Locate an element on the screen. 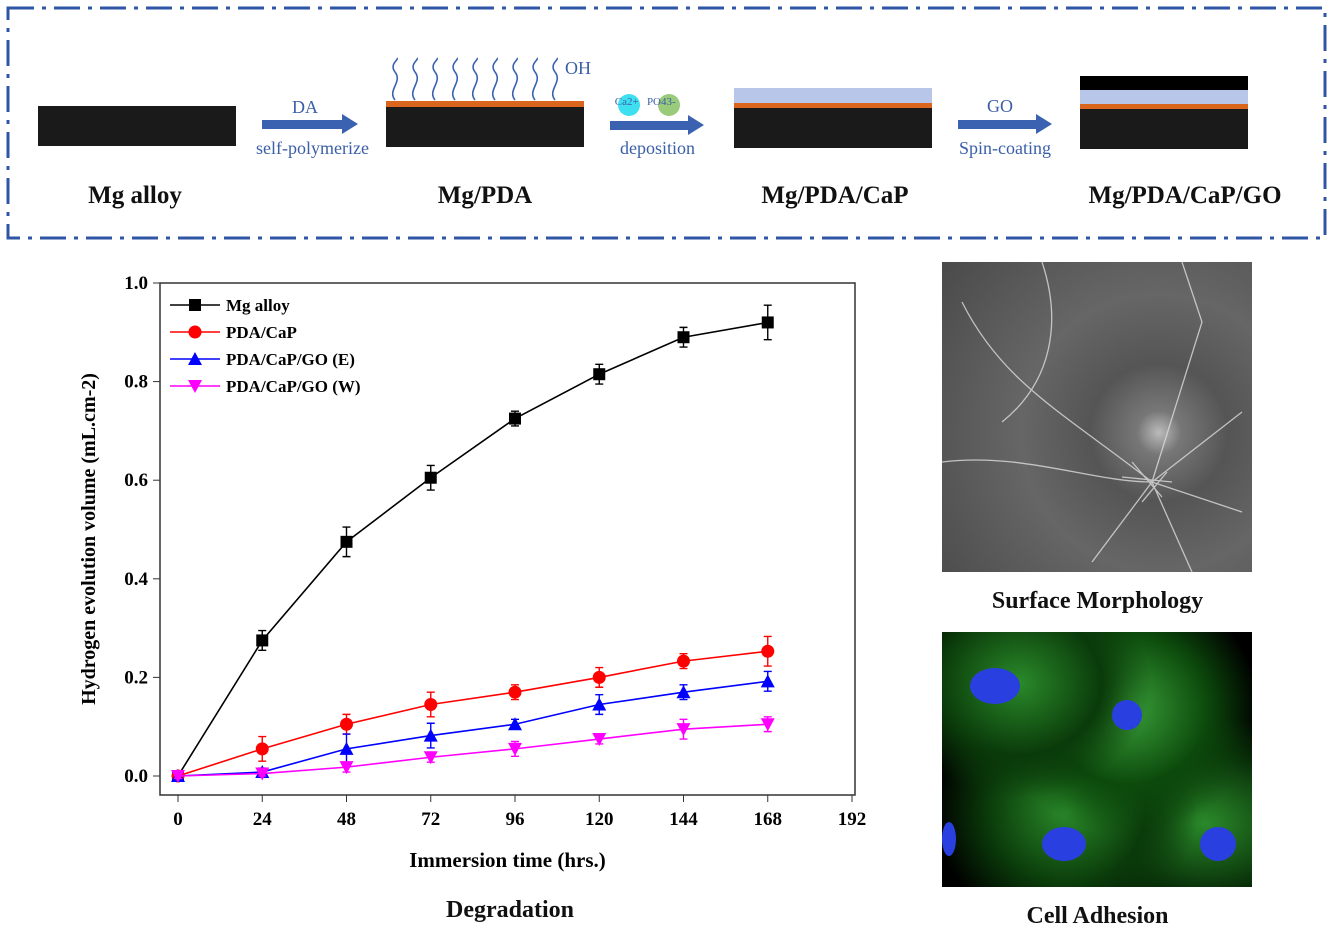 The image size is (1333, 934). y-tick-label: 0.2 is located at coordinates (136, 677).